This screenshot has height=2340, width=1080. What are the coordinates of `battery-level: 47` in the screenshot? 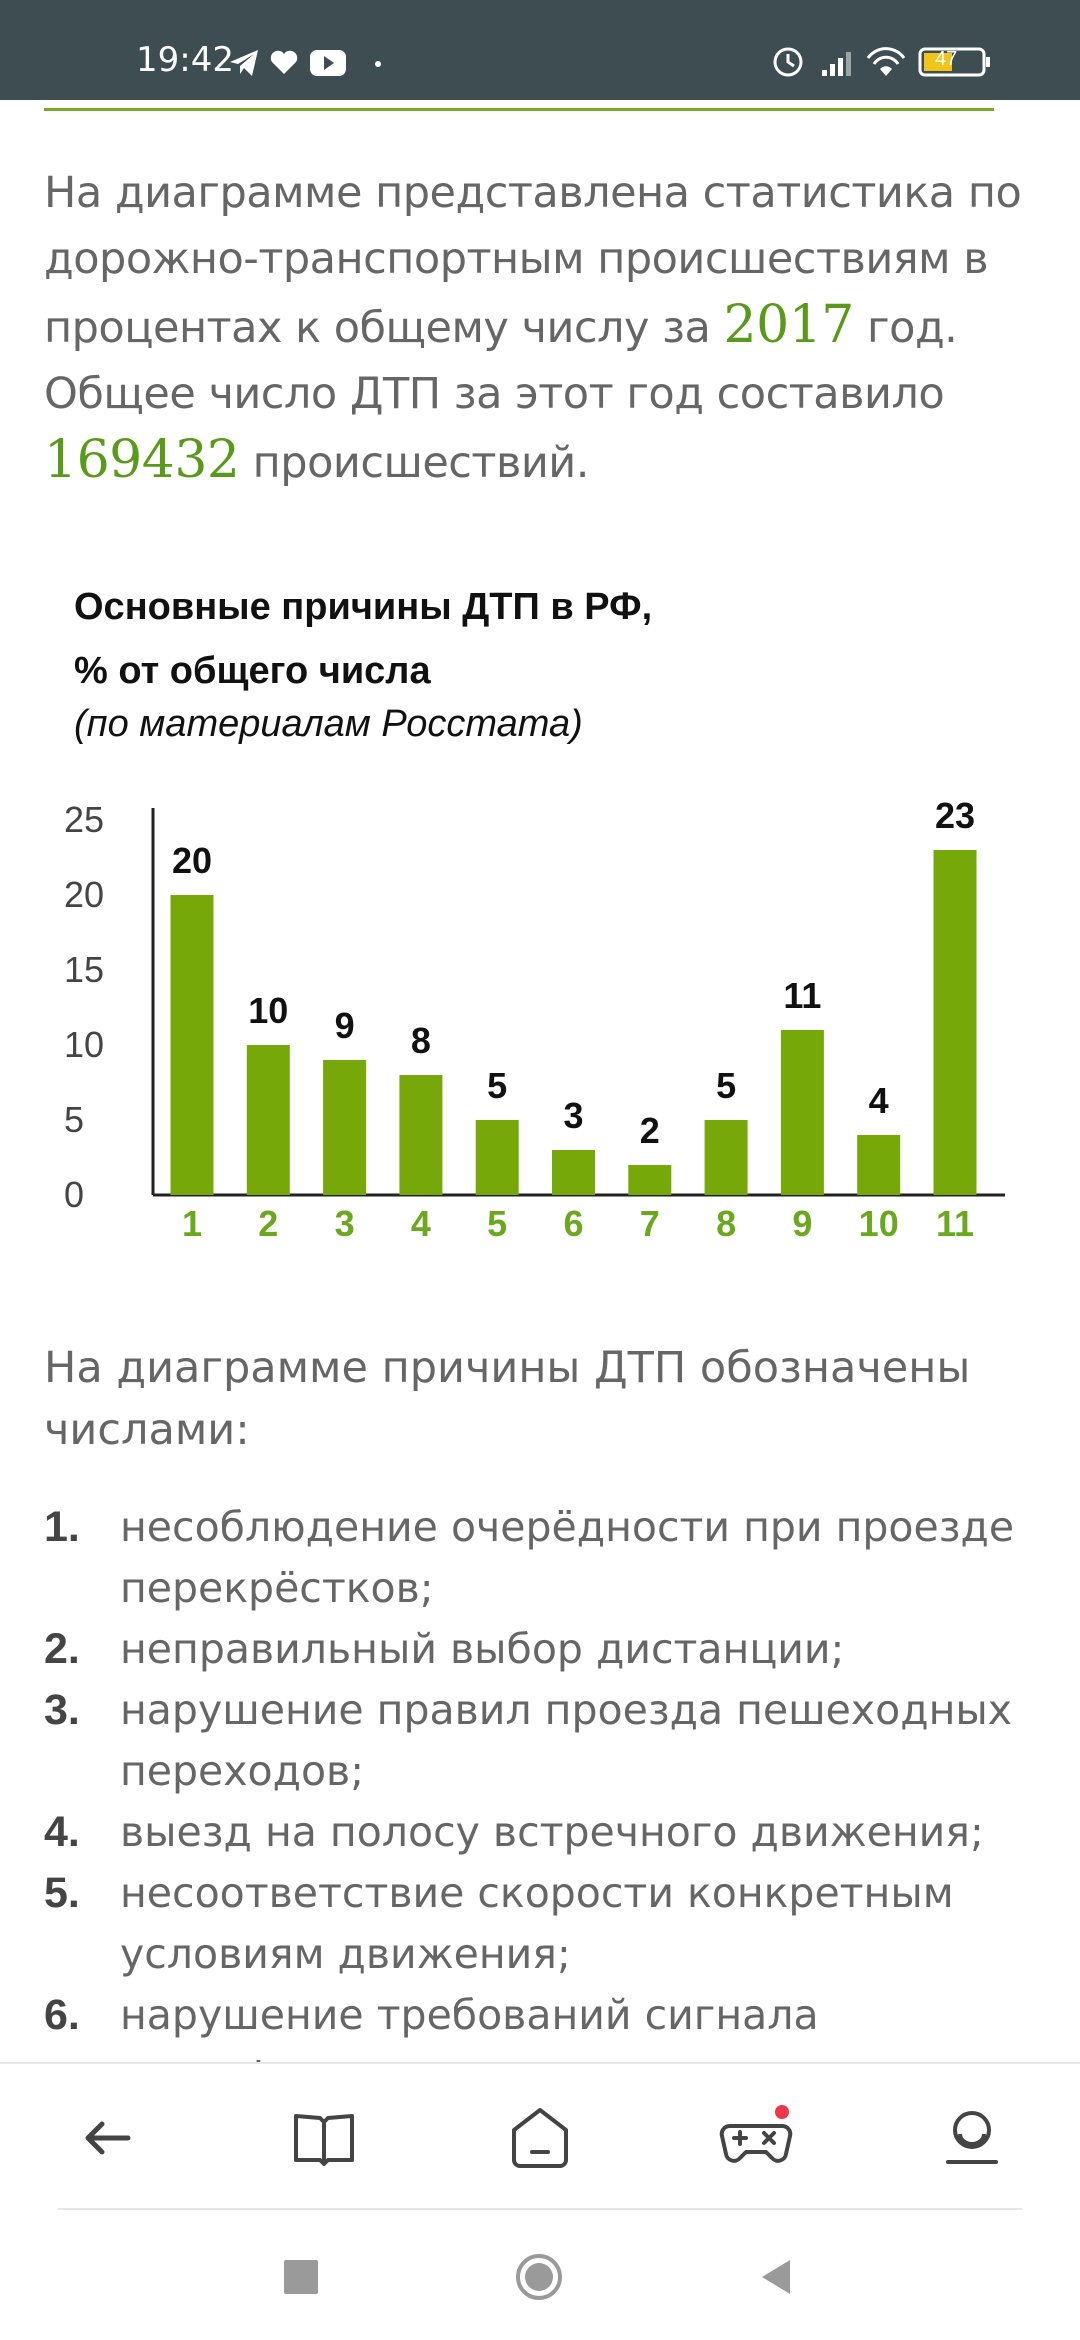 It's located at (946, 59).